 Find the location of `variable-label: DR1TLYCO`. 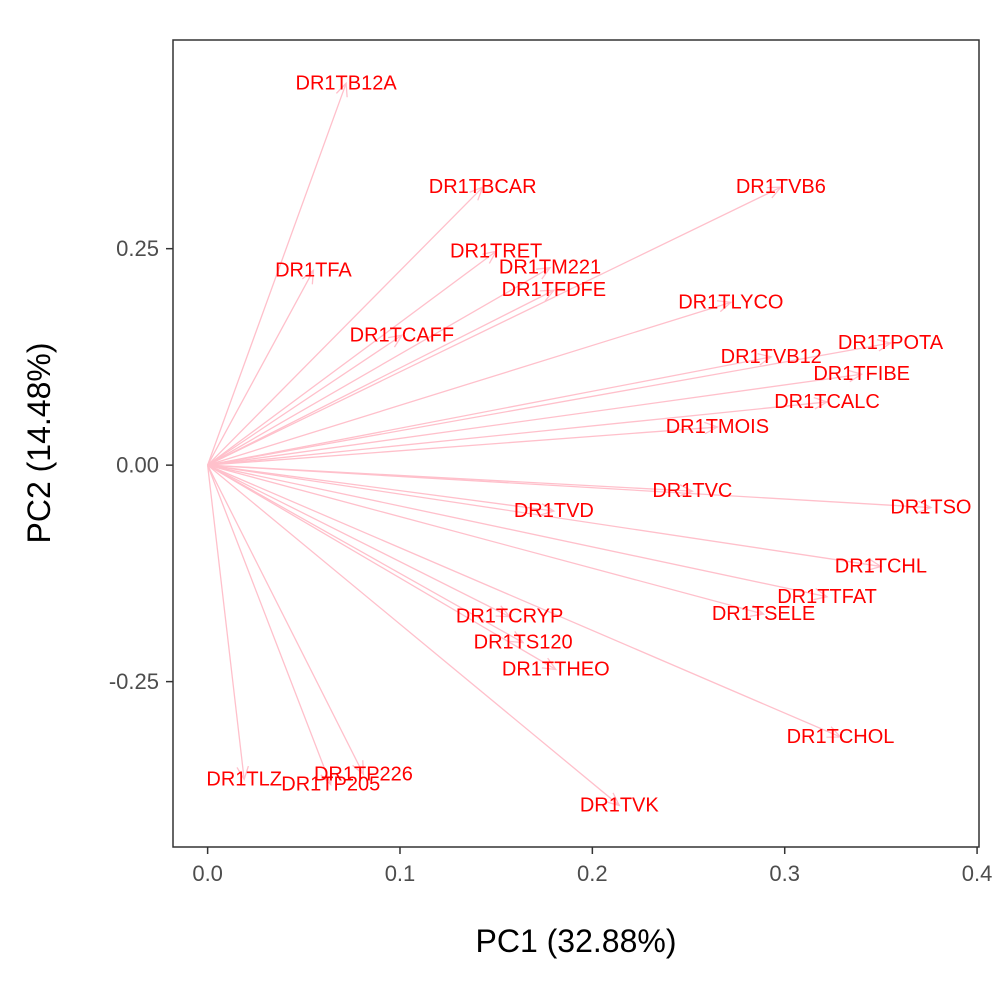

variable-label: DR1TLYCO is located at coordinates (730, 302).